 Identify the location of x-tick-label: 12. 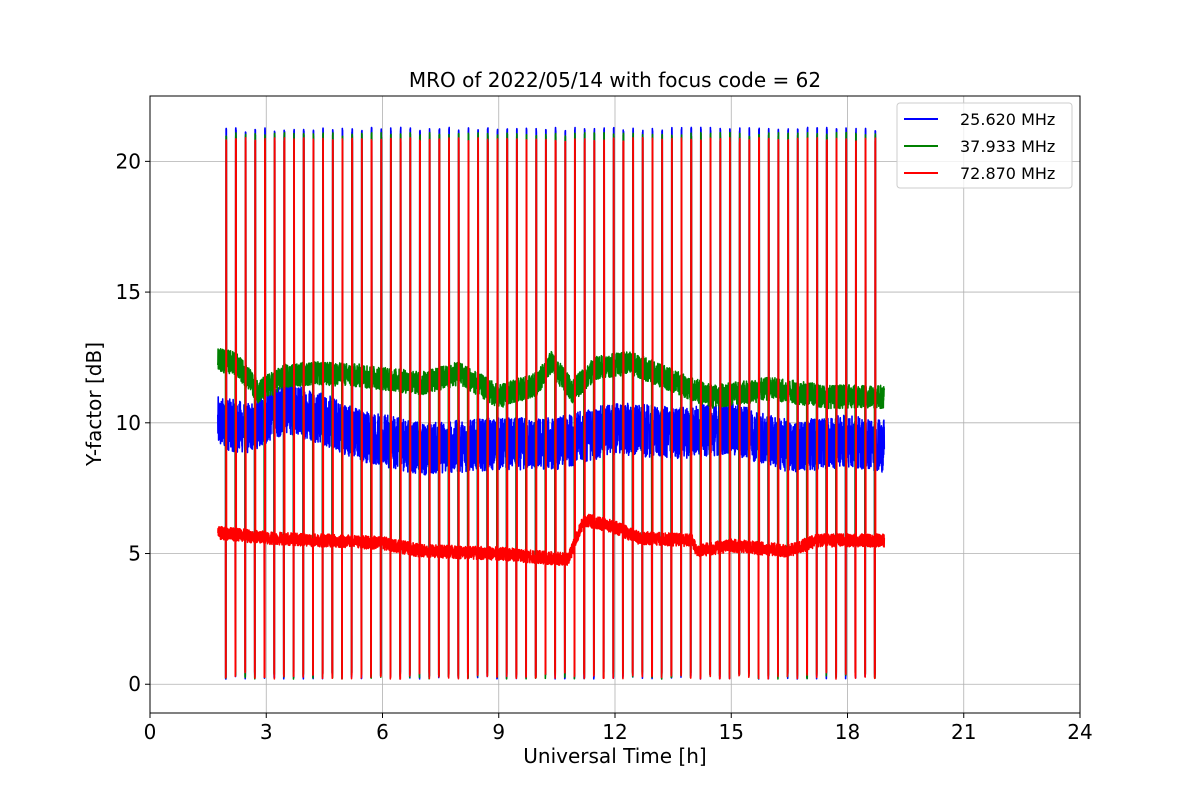
(614, 732).